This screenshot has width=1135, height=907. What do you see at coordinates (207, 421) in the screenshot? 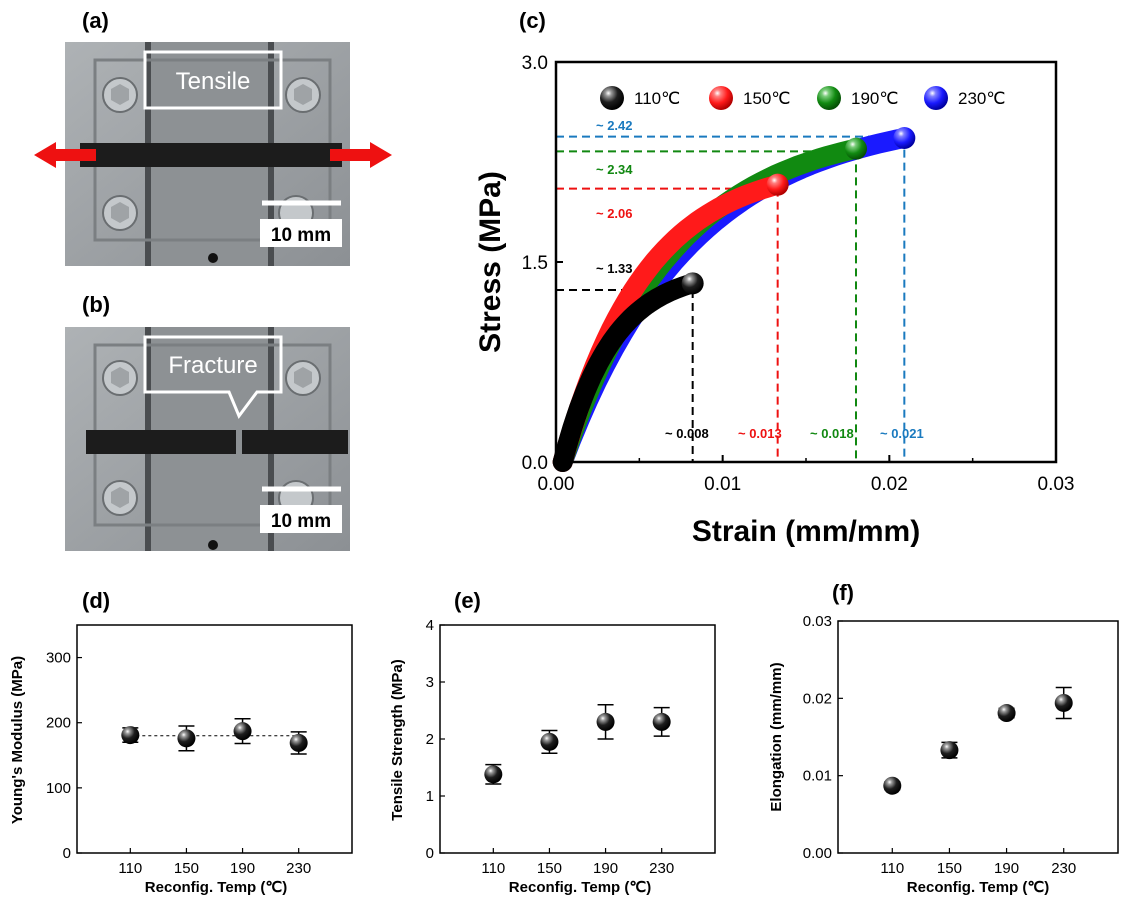
I see `photo-fracture: (b) Fracture 10 mm` at bounding box center [207, 421].